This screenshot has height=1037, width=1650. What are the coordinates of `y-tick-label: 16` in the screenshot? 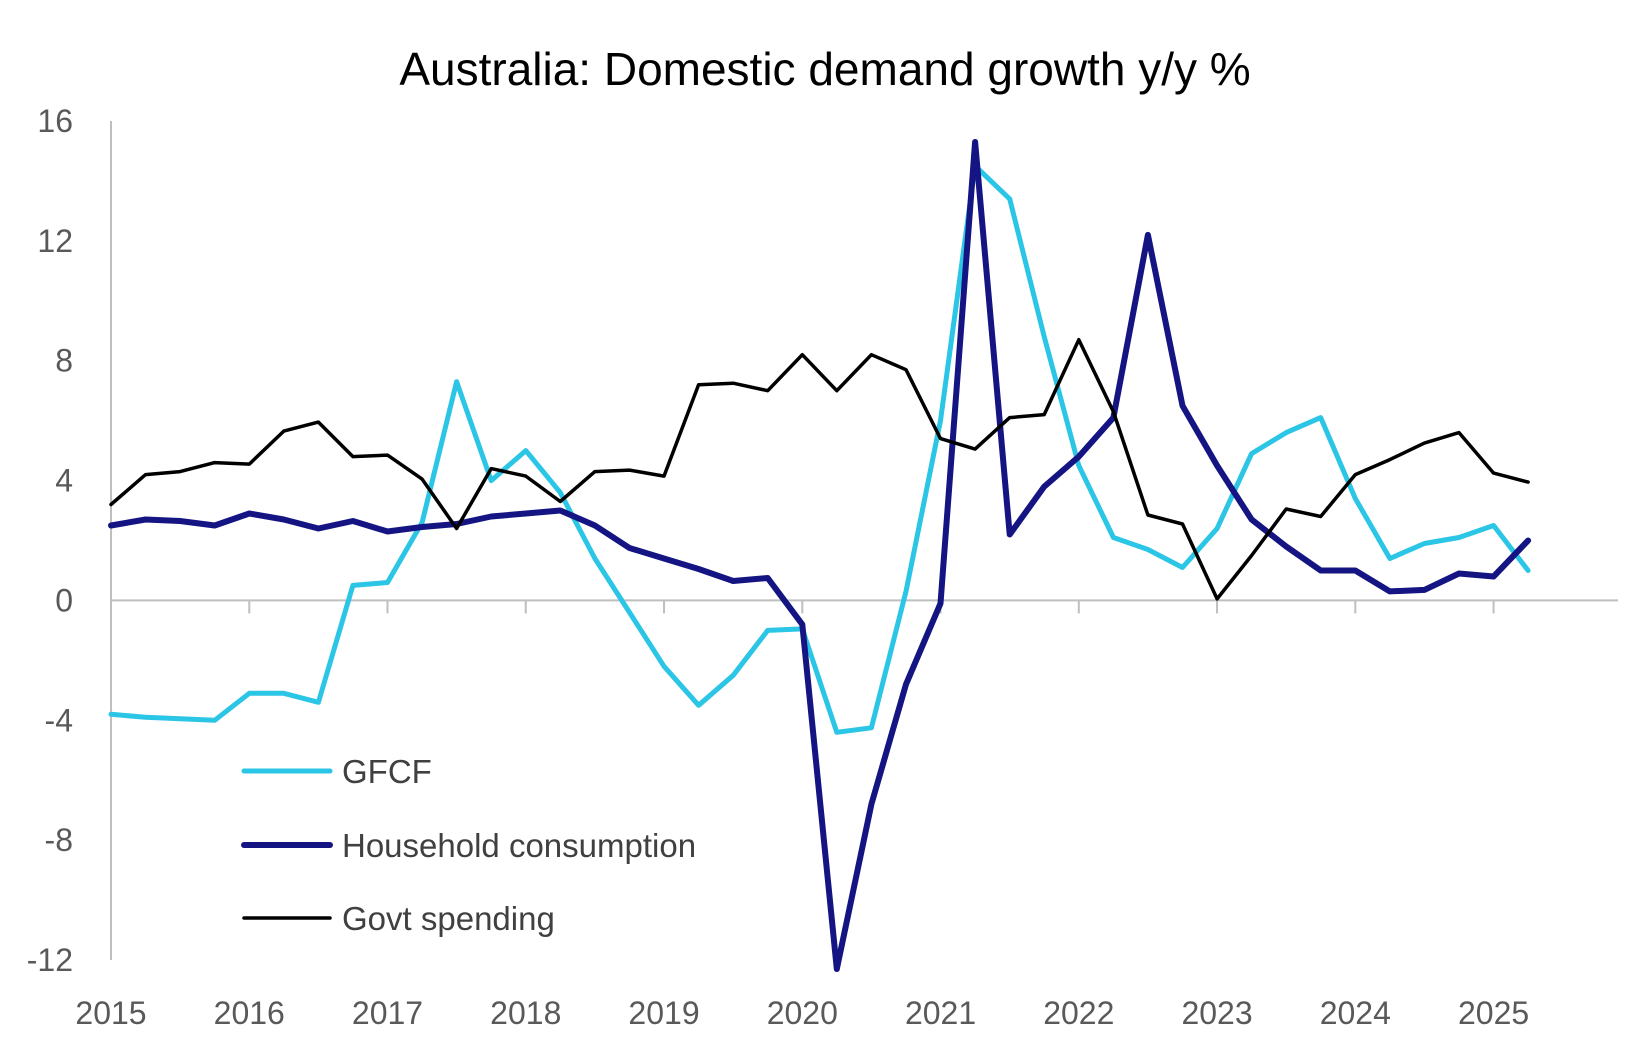 It's located at (55, 121).